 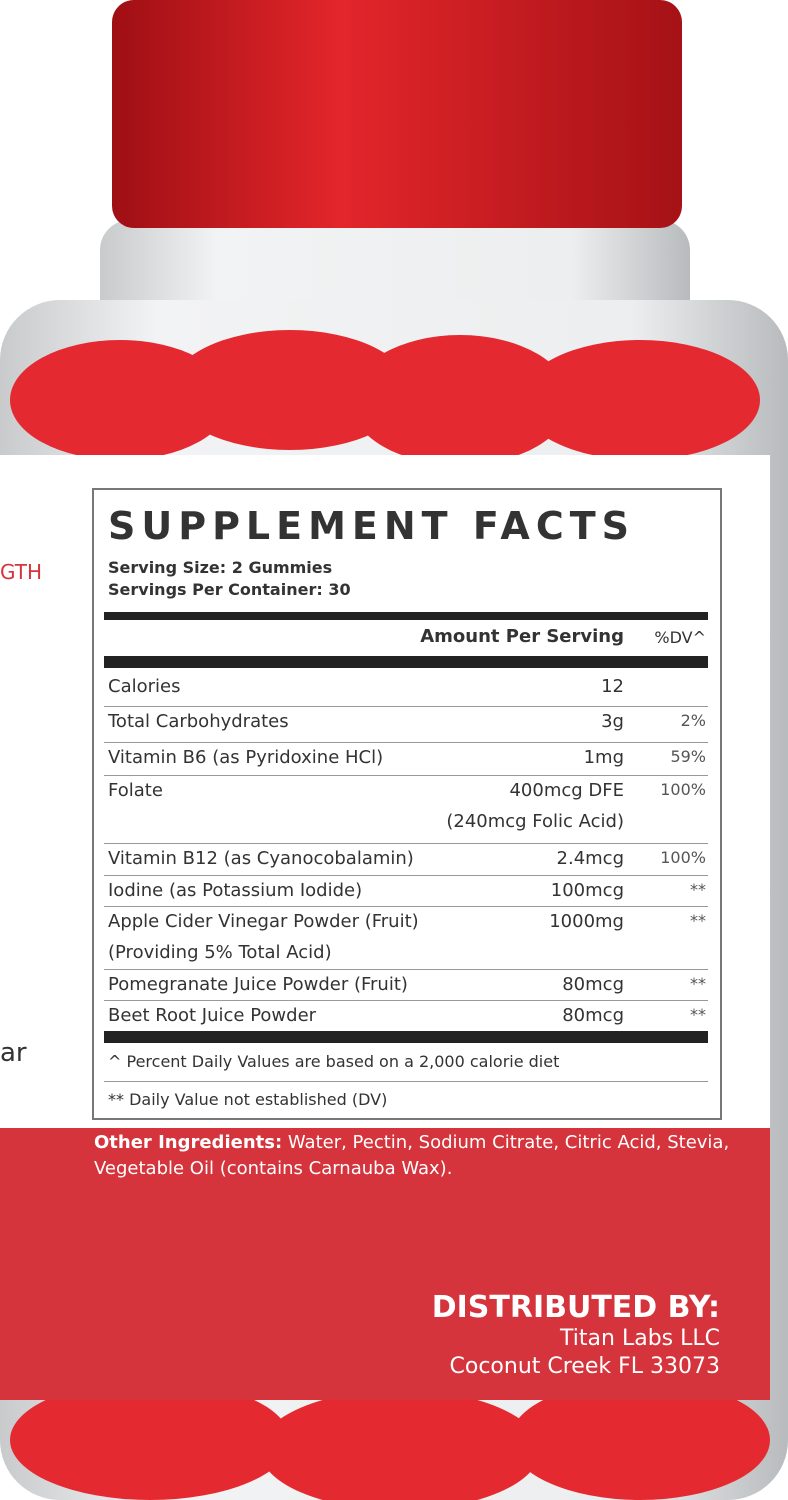 What do you see at coordinates (13, 1053) in the screenshot?
I see `side-text: ar` at bounding box center [13, 1053].